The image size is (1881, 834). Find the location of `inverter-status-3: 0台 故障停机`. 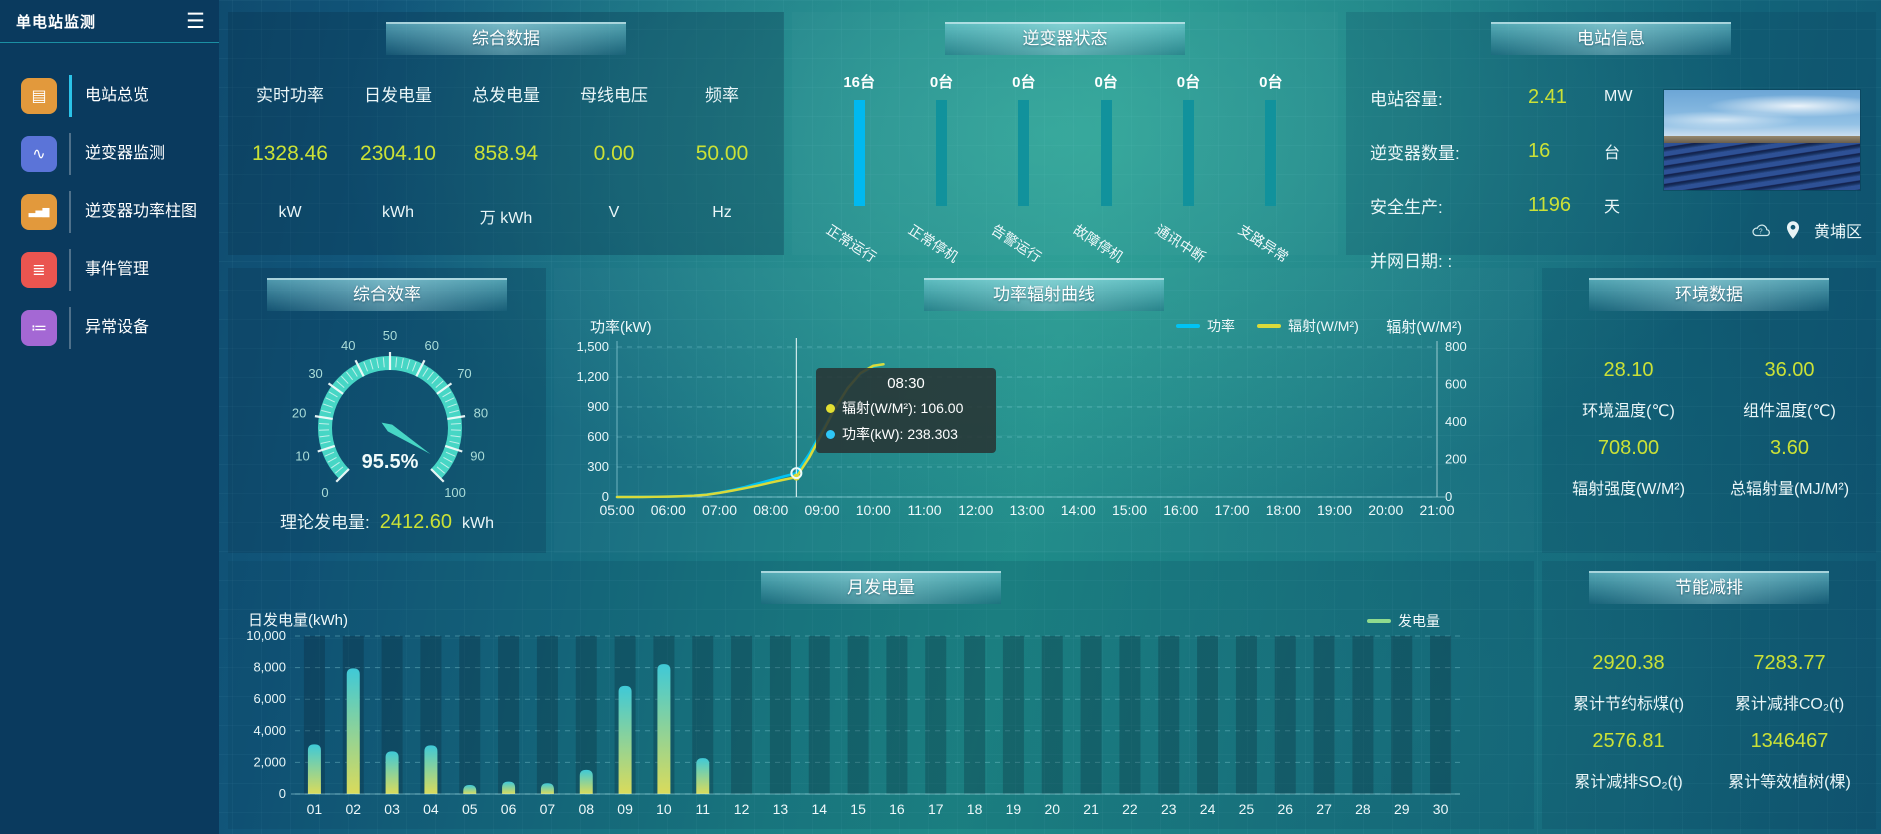

inverter-status-3: 0台 故障停机 is located at coordinates (1106, 168).